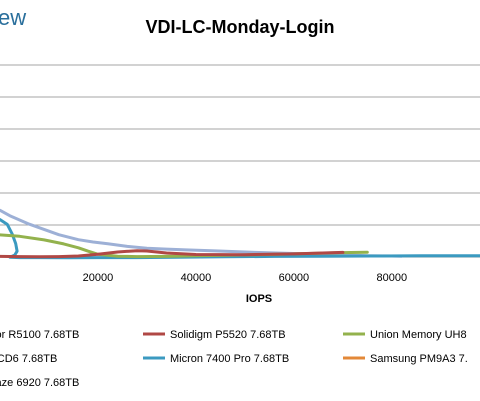 This screenshot has width=480, height=401. Describe the element at coordinates (196, 278) in the screenshot. I see `x-tick-label: 40000` at that location.